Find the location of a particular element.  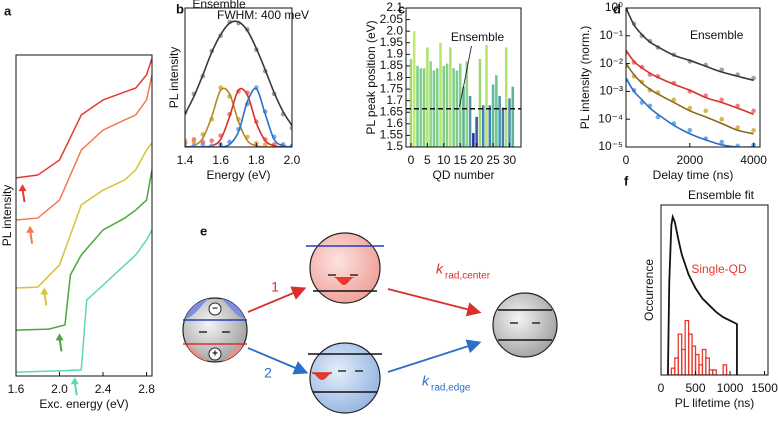

rate-subscript: rad,center is located at coordinates (468, 276).